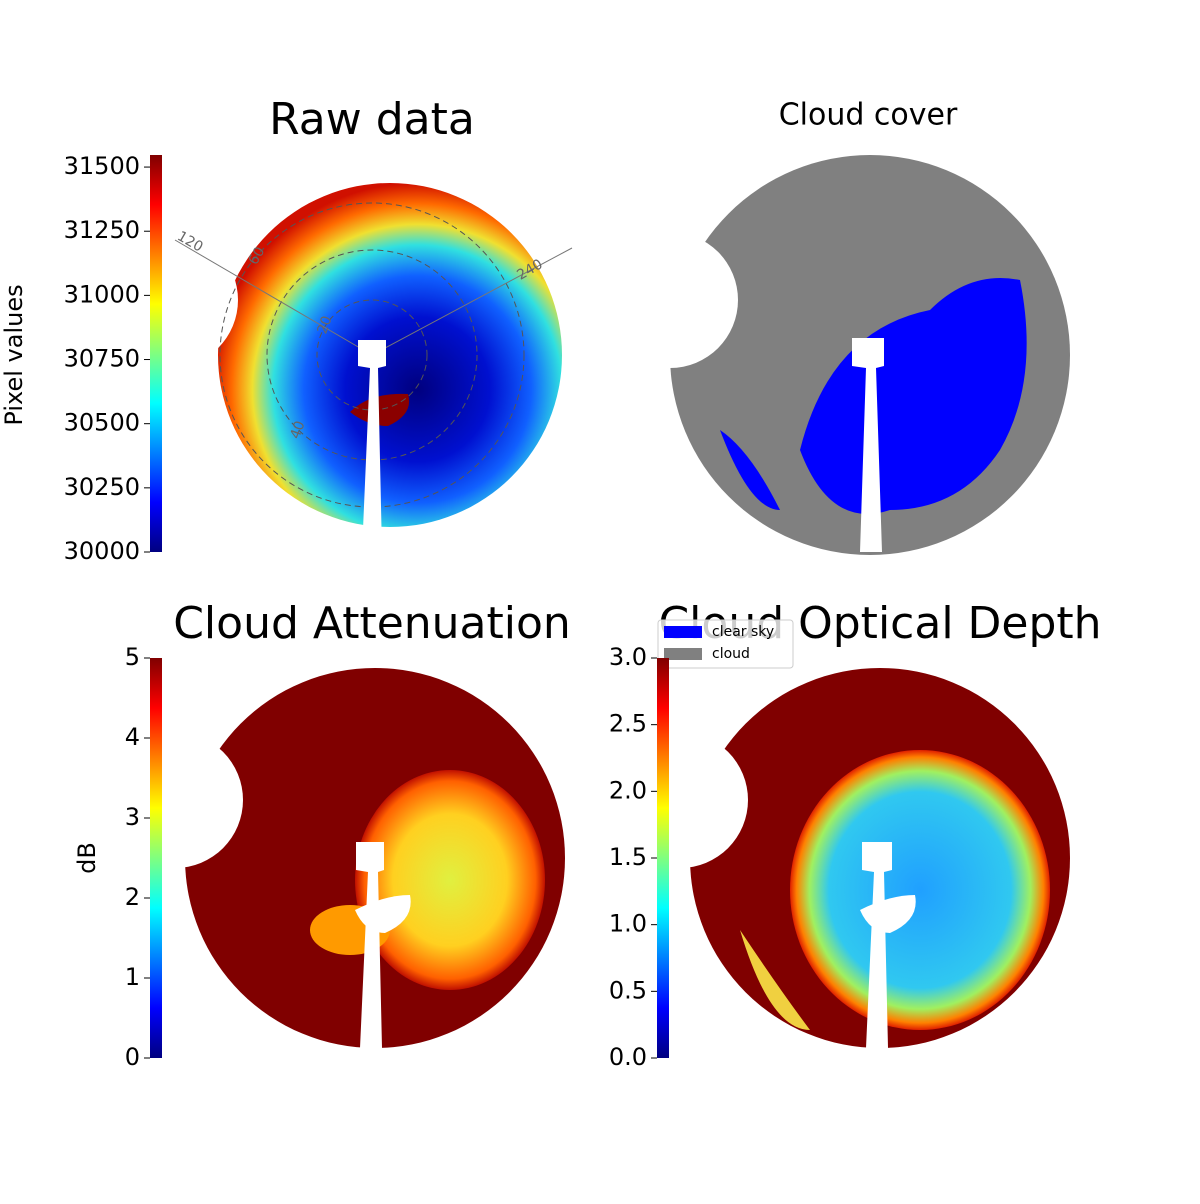 The width and height of the screenshot is (1200, 1204). I want to click on colorbar-tick-label: 2.0, so click(628, 790).